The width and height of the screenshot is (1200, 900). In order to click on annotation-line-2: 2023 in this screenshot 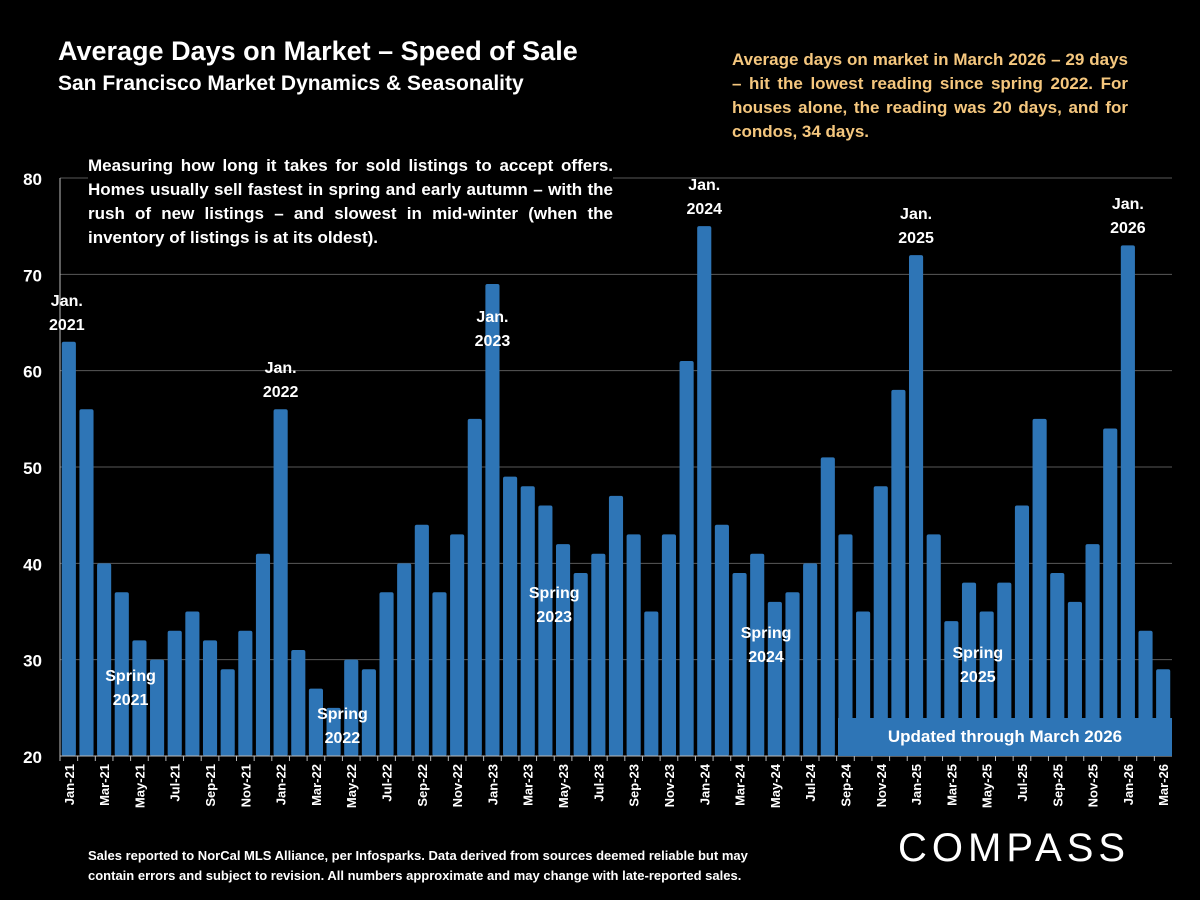, I will do `click(554, 617)`.